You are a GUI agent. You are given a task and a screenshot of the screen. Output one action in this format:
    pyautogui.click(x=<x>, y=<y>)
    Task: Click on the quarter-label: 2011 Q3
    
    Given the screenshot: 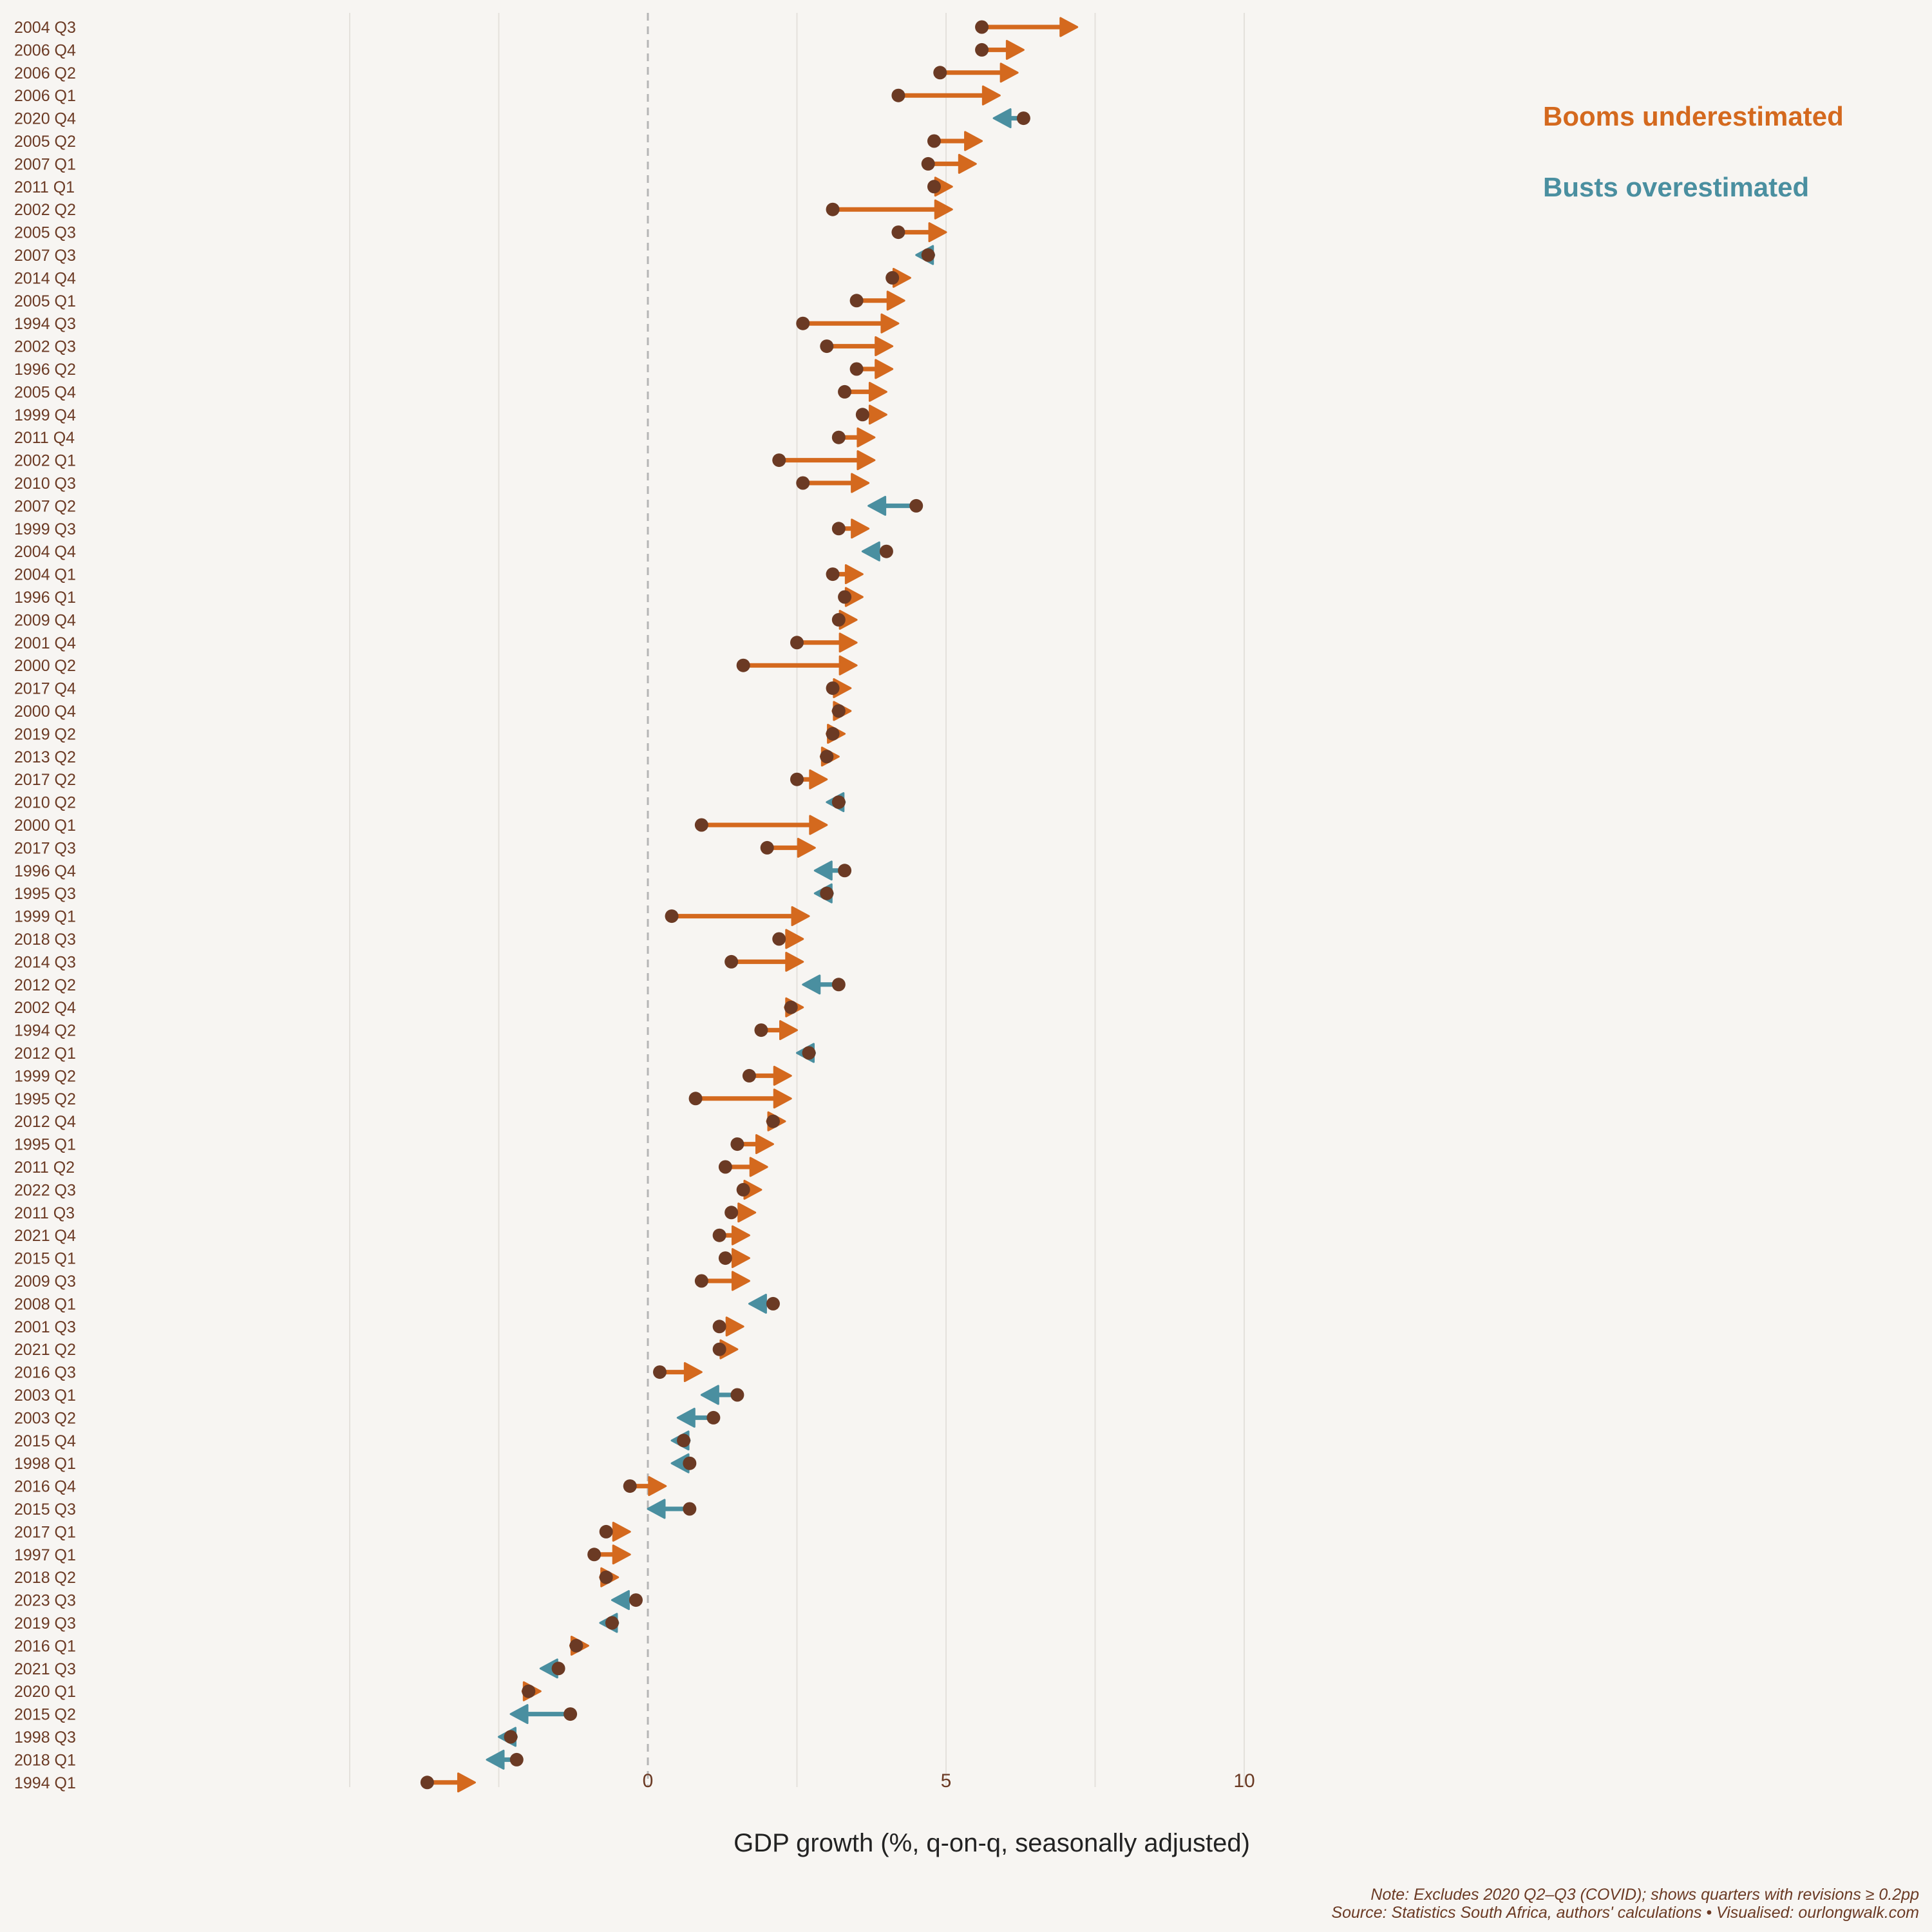 What is the action you would take?
    pyautogui.click(x=44, y=1213)
    